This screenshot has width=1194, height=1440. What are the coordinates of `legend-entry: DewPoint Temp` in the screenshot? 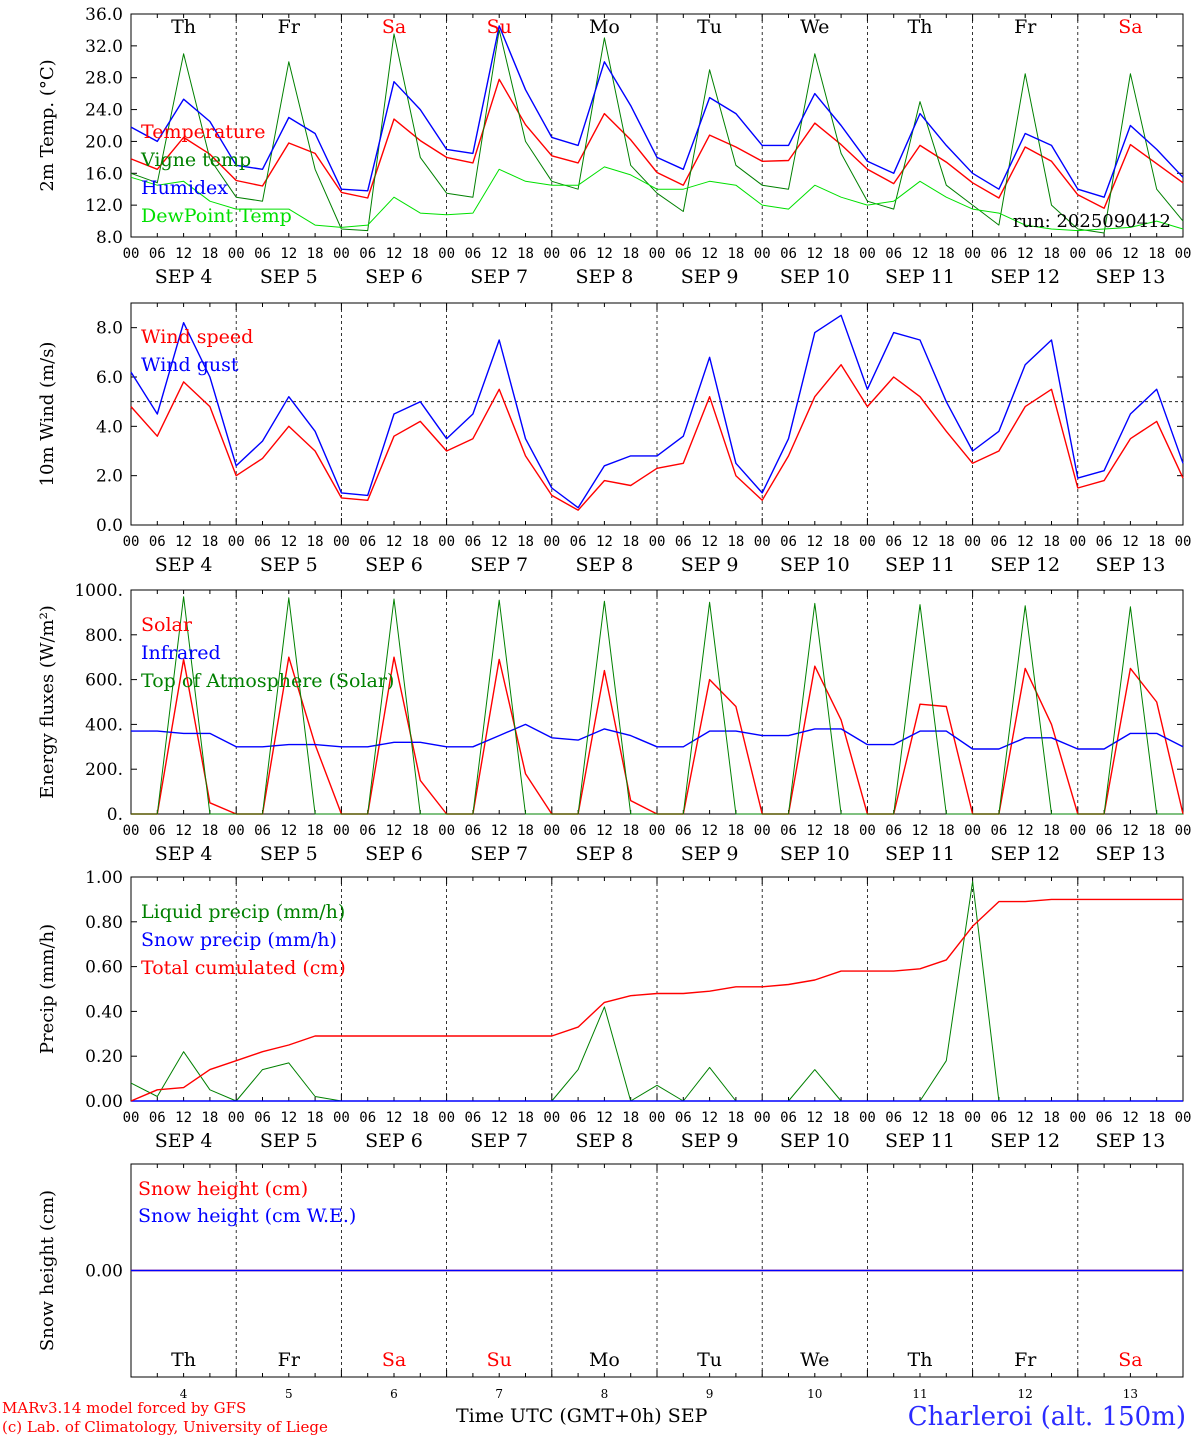 It's located at (216, 216).